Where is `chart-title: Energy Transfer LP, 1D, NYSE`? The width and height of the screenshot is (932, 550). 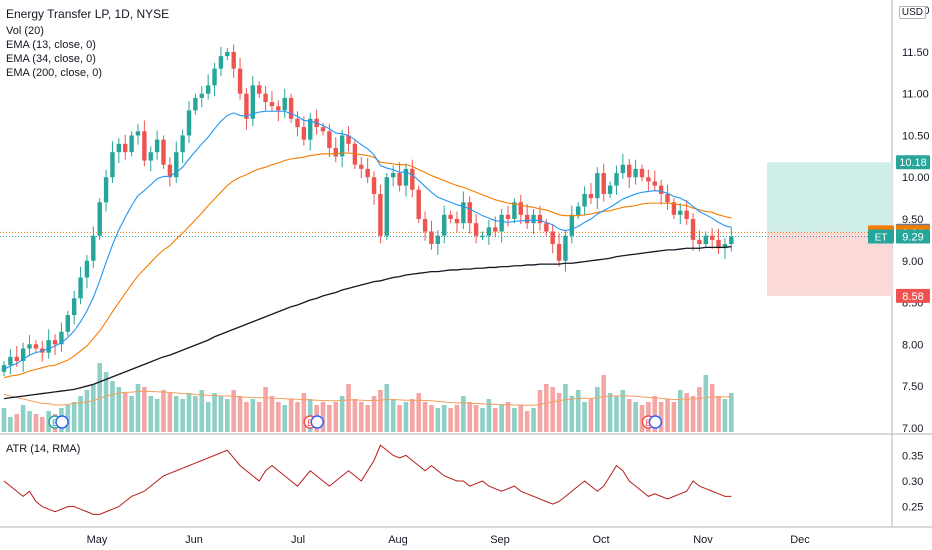
chart-title: Energy Transfer LP, 1D, NYSE is located at coordinates (88, 14).